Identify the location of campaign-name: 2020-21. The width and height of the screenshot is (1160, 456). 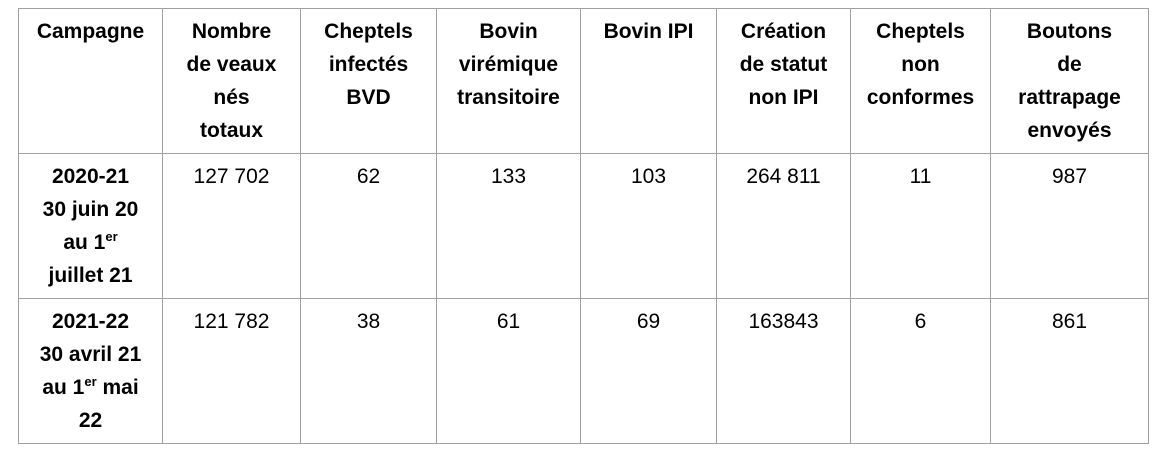
(90, 176).